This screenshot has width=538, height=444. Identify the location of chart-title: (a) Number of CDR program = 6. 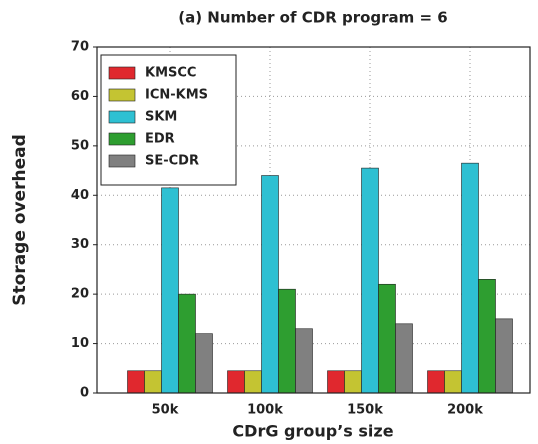
(313, 18).